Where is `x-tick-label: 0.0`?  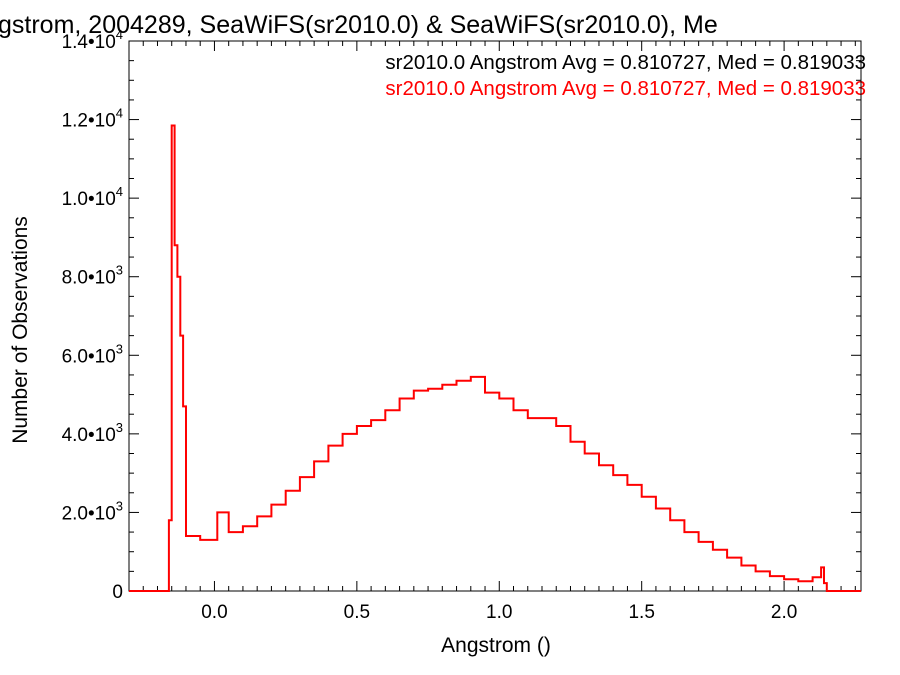 x-tick-label: 0.0 is located at coordinates (214, 612).